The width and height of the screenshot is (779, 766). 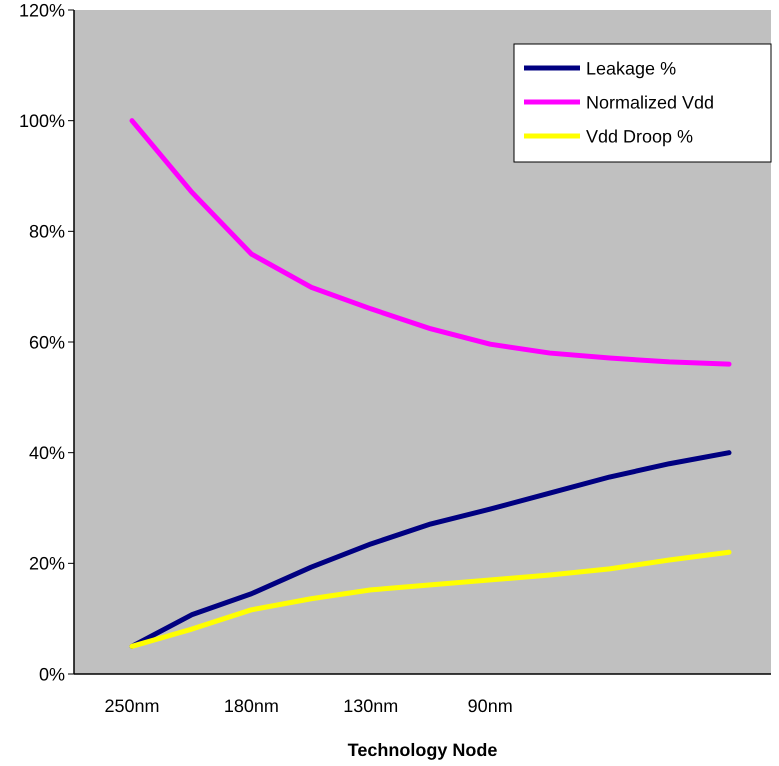 I want to click on x-tick-label: 90nm, so click(x=490, y=706).